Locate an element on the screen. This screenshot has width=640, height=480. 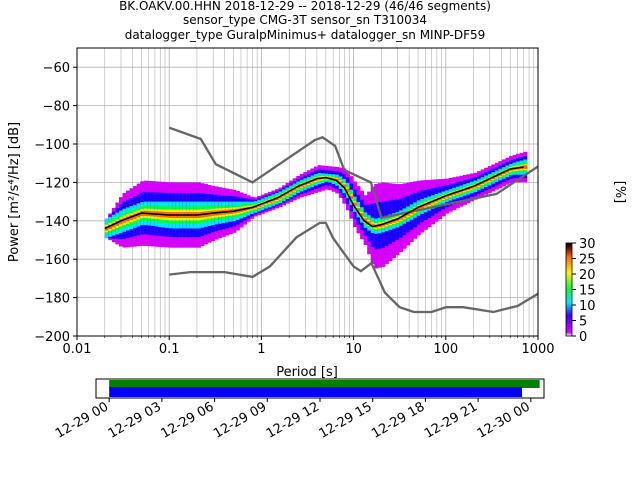
x-axis-ticks: 0.01 0.1 1 10 100 1000 is located at coordinates (309, 346).